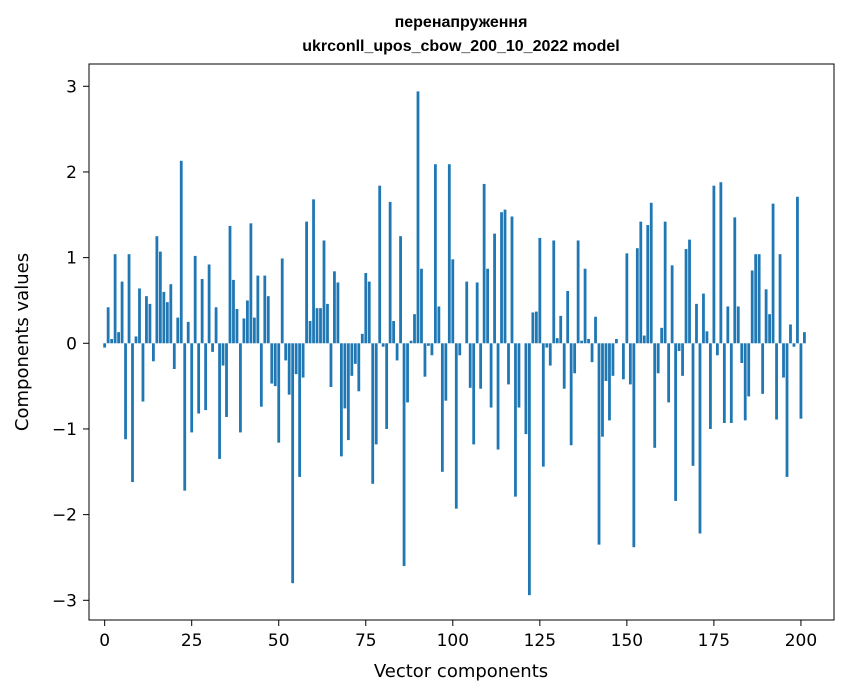  Describe the element at coordinates (714, 641) in the screenshot. I see `x-tick-label: 175` at that location.